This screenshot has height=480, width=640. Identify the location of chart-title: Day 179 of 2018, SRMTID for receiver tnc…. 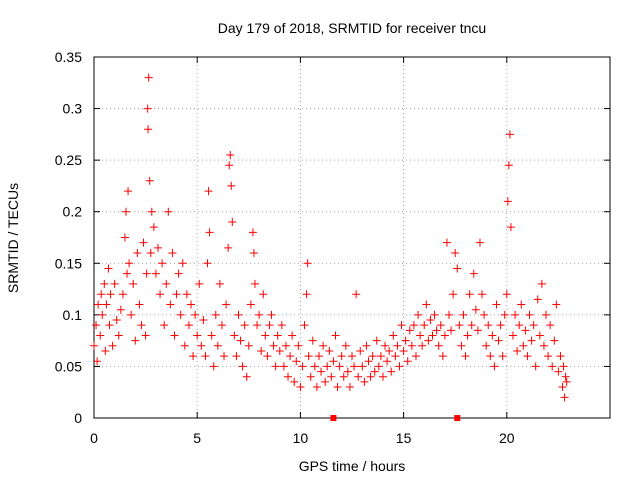
(352, 28).